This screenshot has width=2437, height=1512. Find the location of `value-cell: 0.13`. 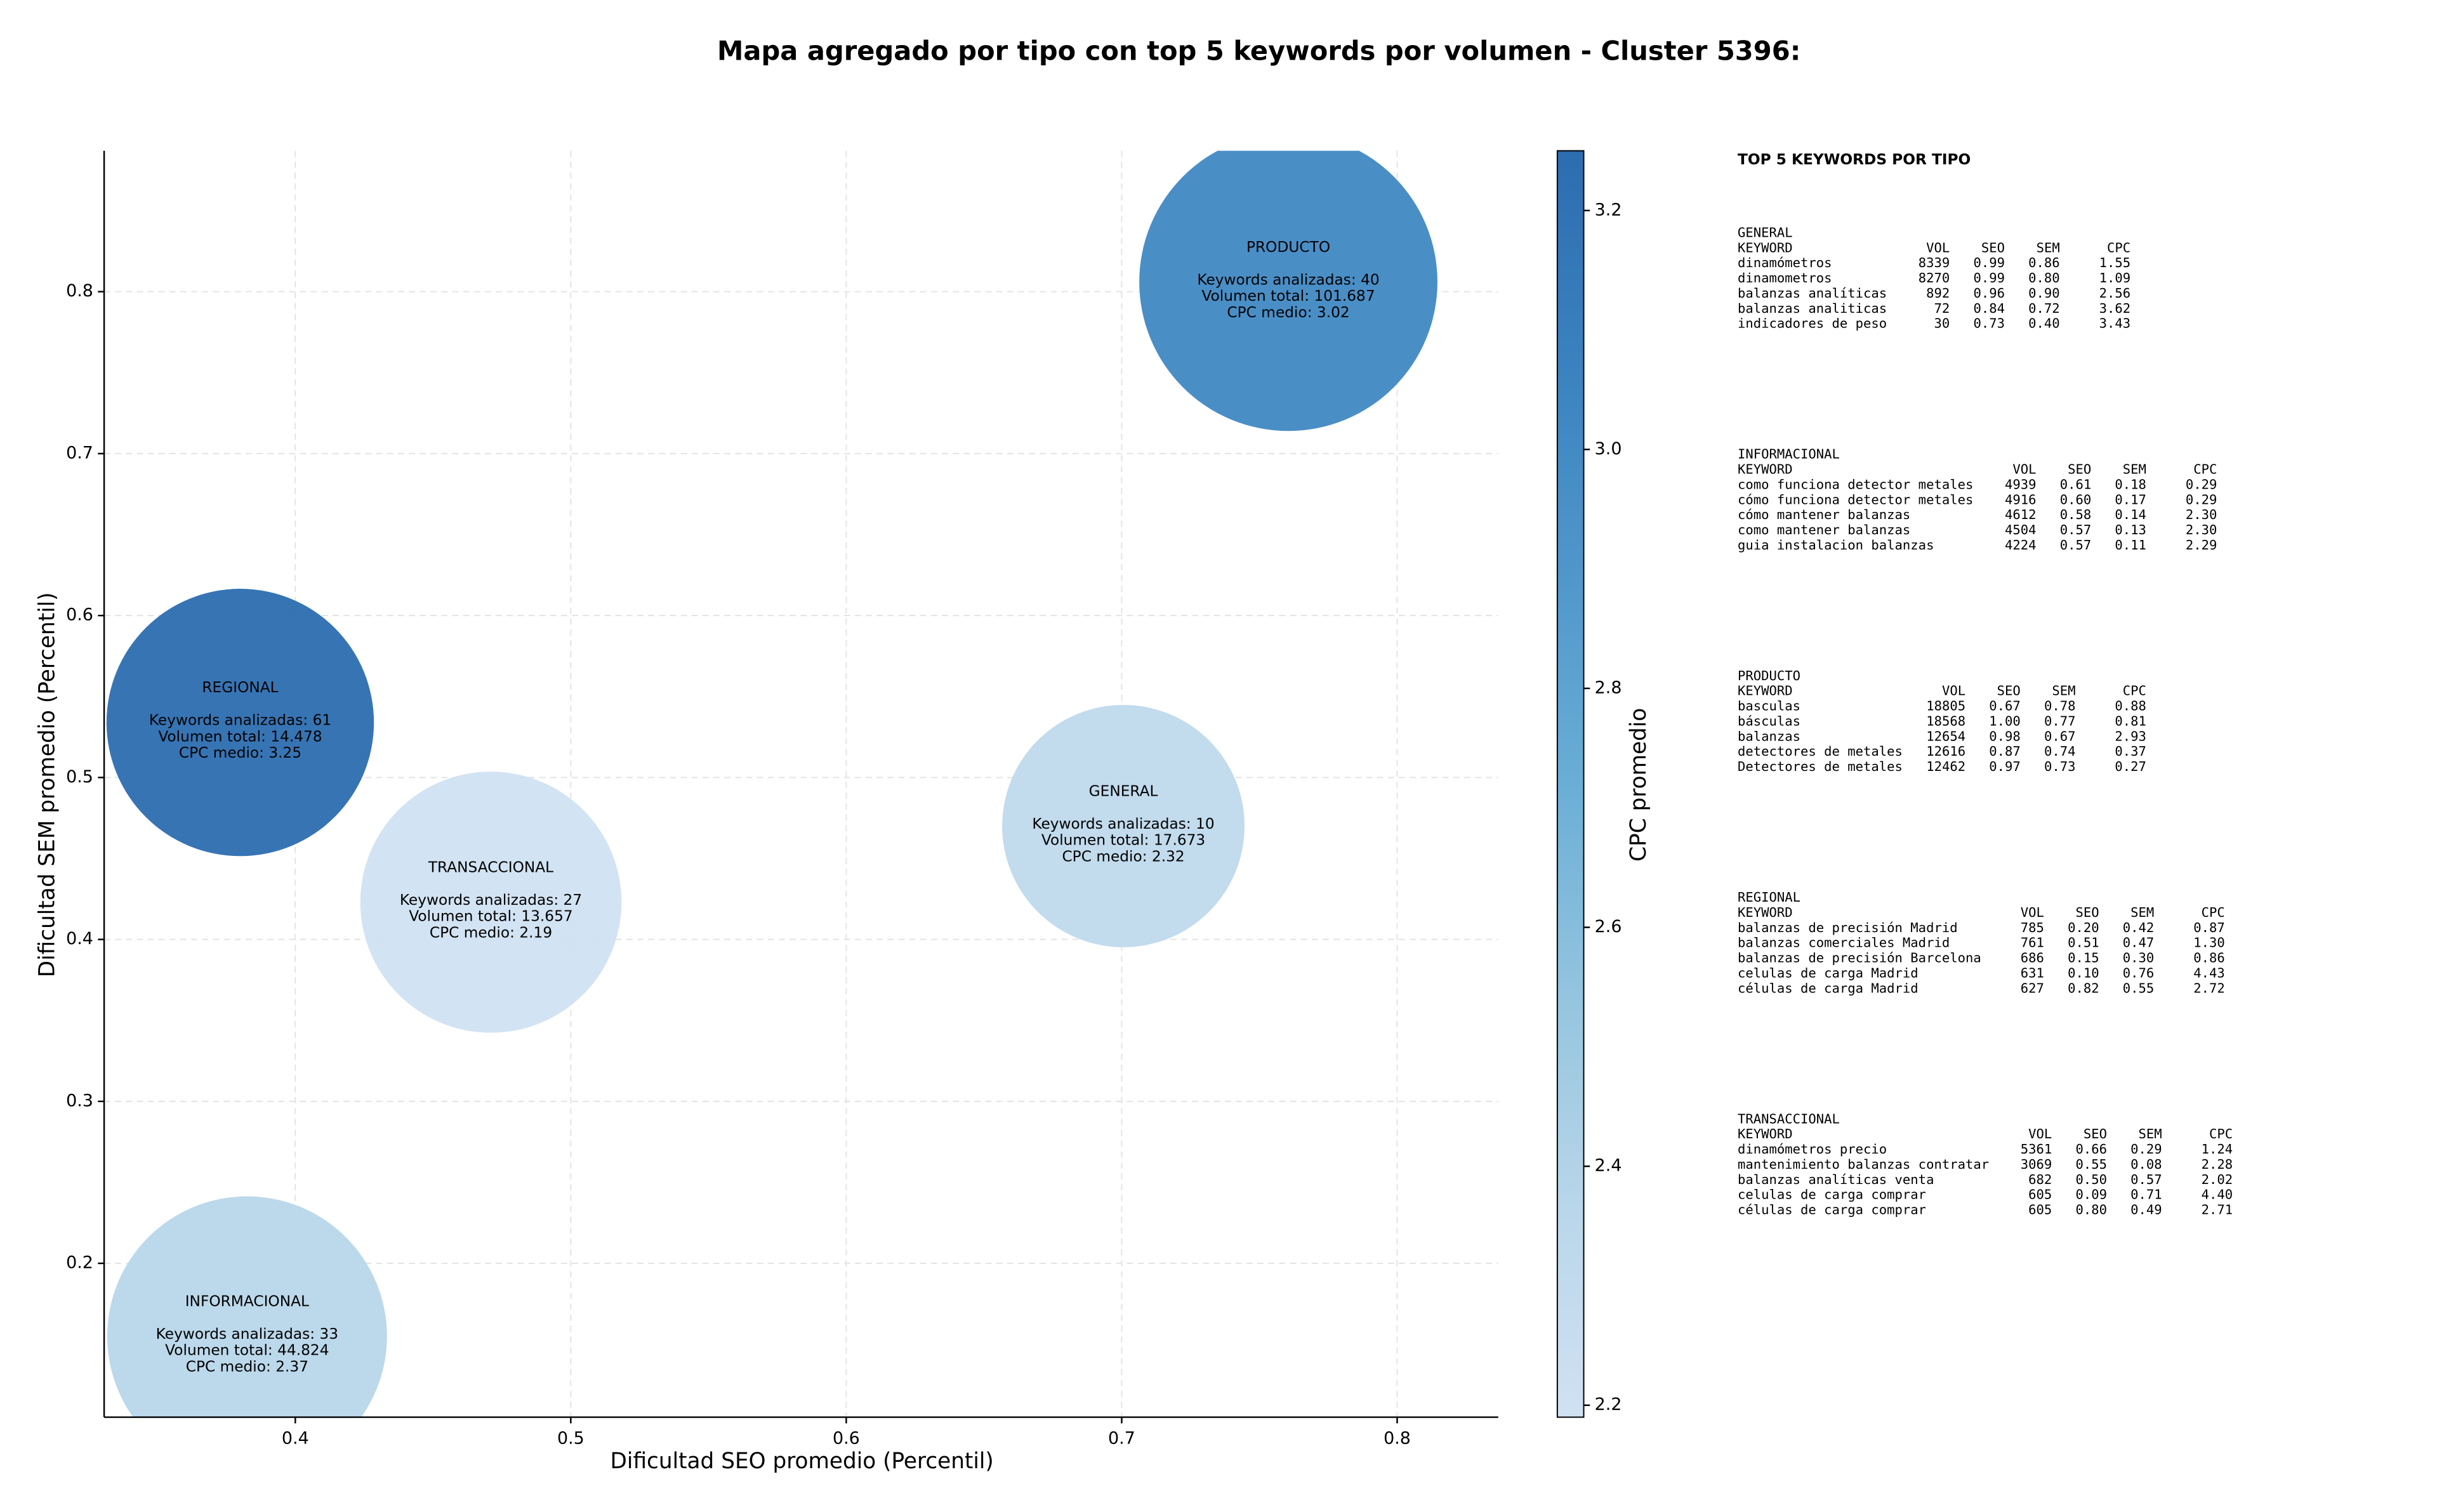

value-cell: 0.13 is located at coordinates (2130, 529).